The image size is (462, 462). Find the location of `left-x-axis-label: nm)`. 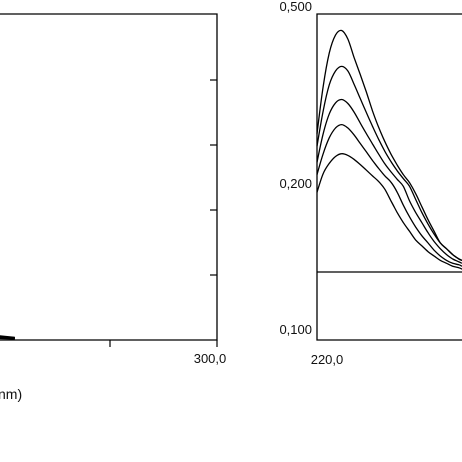

left-x-axis-label: nm) is located at coordinates (11, 394).